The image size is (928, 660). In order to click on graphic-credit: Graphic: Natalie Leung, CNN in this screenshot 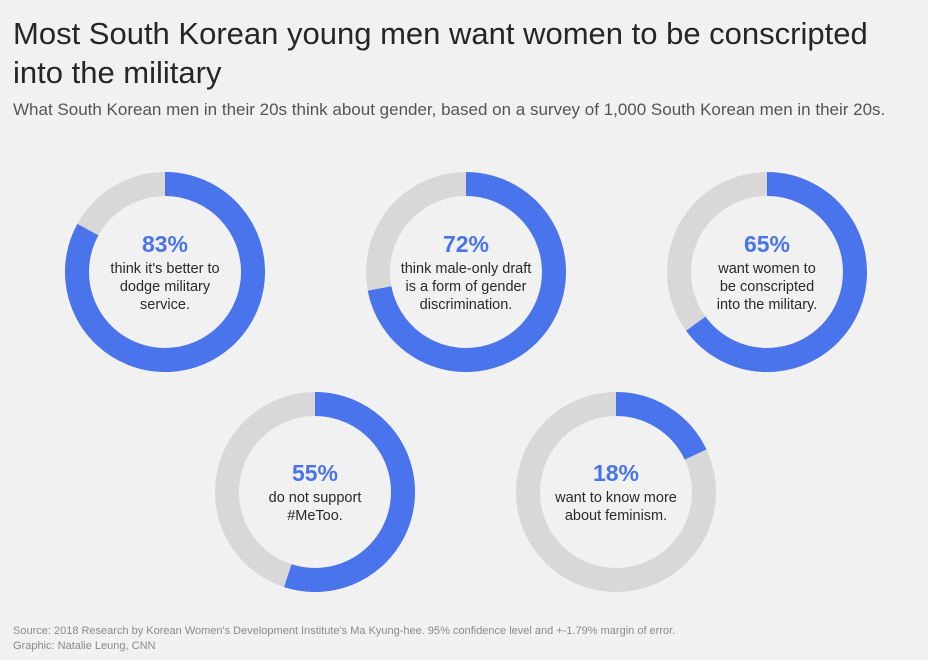, I will do `click(84, 646)`.